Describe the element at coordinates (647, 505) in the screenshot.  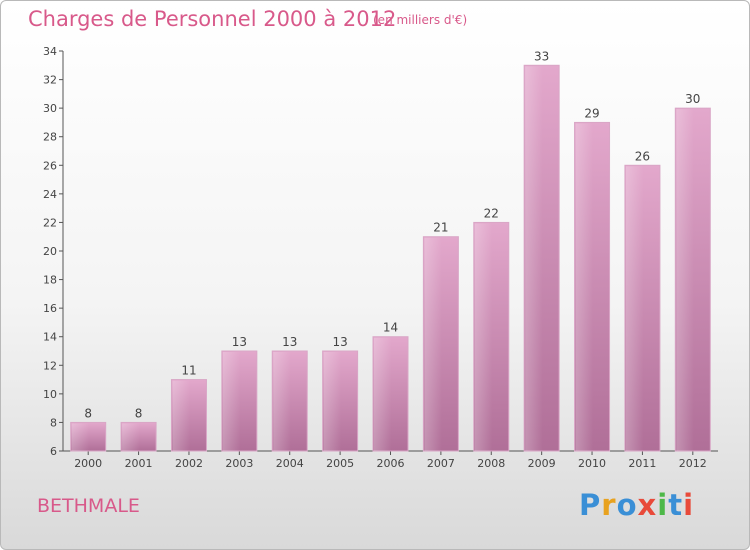
I see `logo-letter: x` at that location.